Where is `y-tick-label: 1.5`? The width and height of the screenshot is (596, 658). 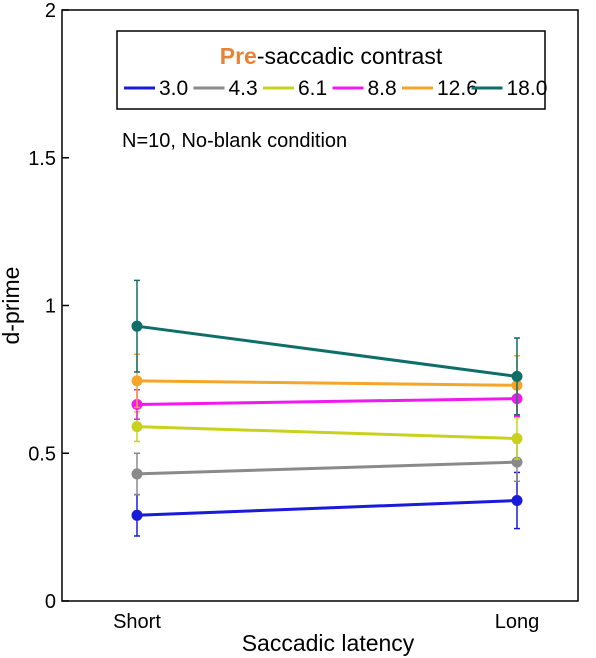
y-tick-label: 1.5 is located at coordinates (42, 159).